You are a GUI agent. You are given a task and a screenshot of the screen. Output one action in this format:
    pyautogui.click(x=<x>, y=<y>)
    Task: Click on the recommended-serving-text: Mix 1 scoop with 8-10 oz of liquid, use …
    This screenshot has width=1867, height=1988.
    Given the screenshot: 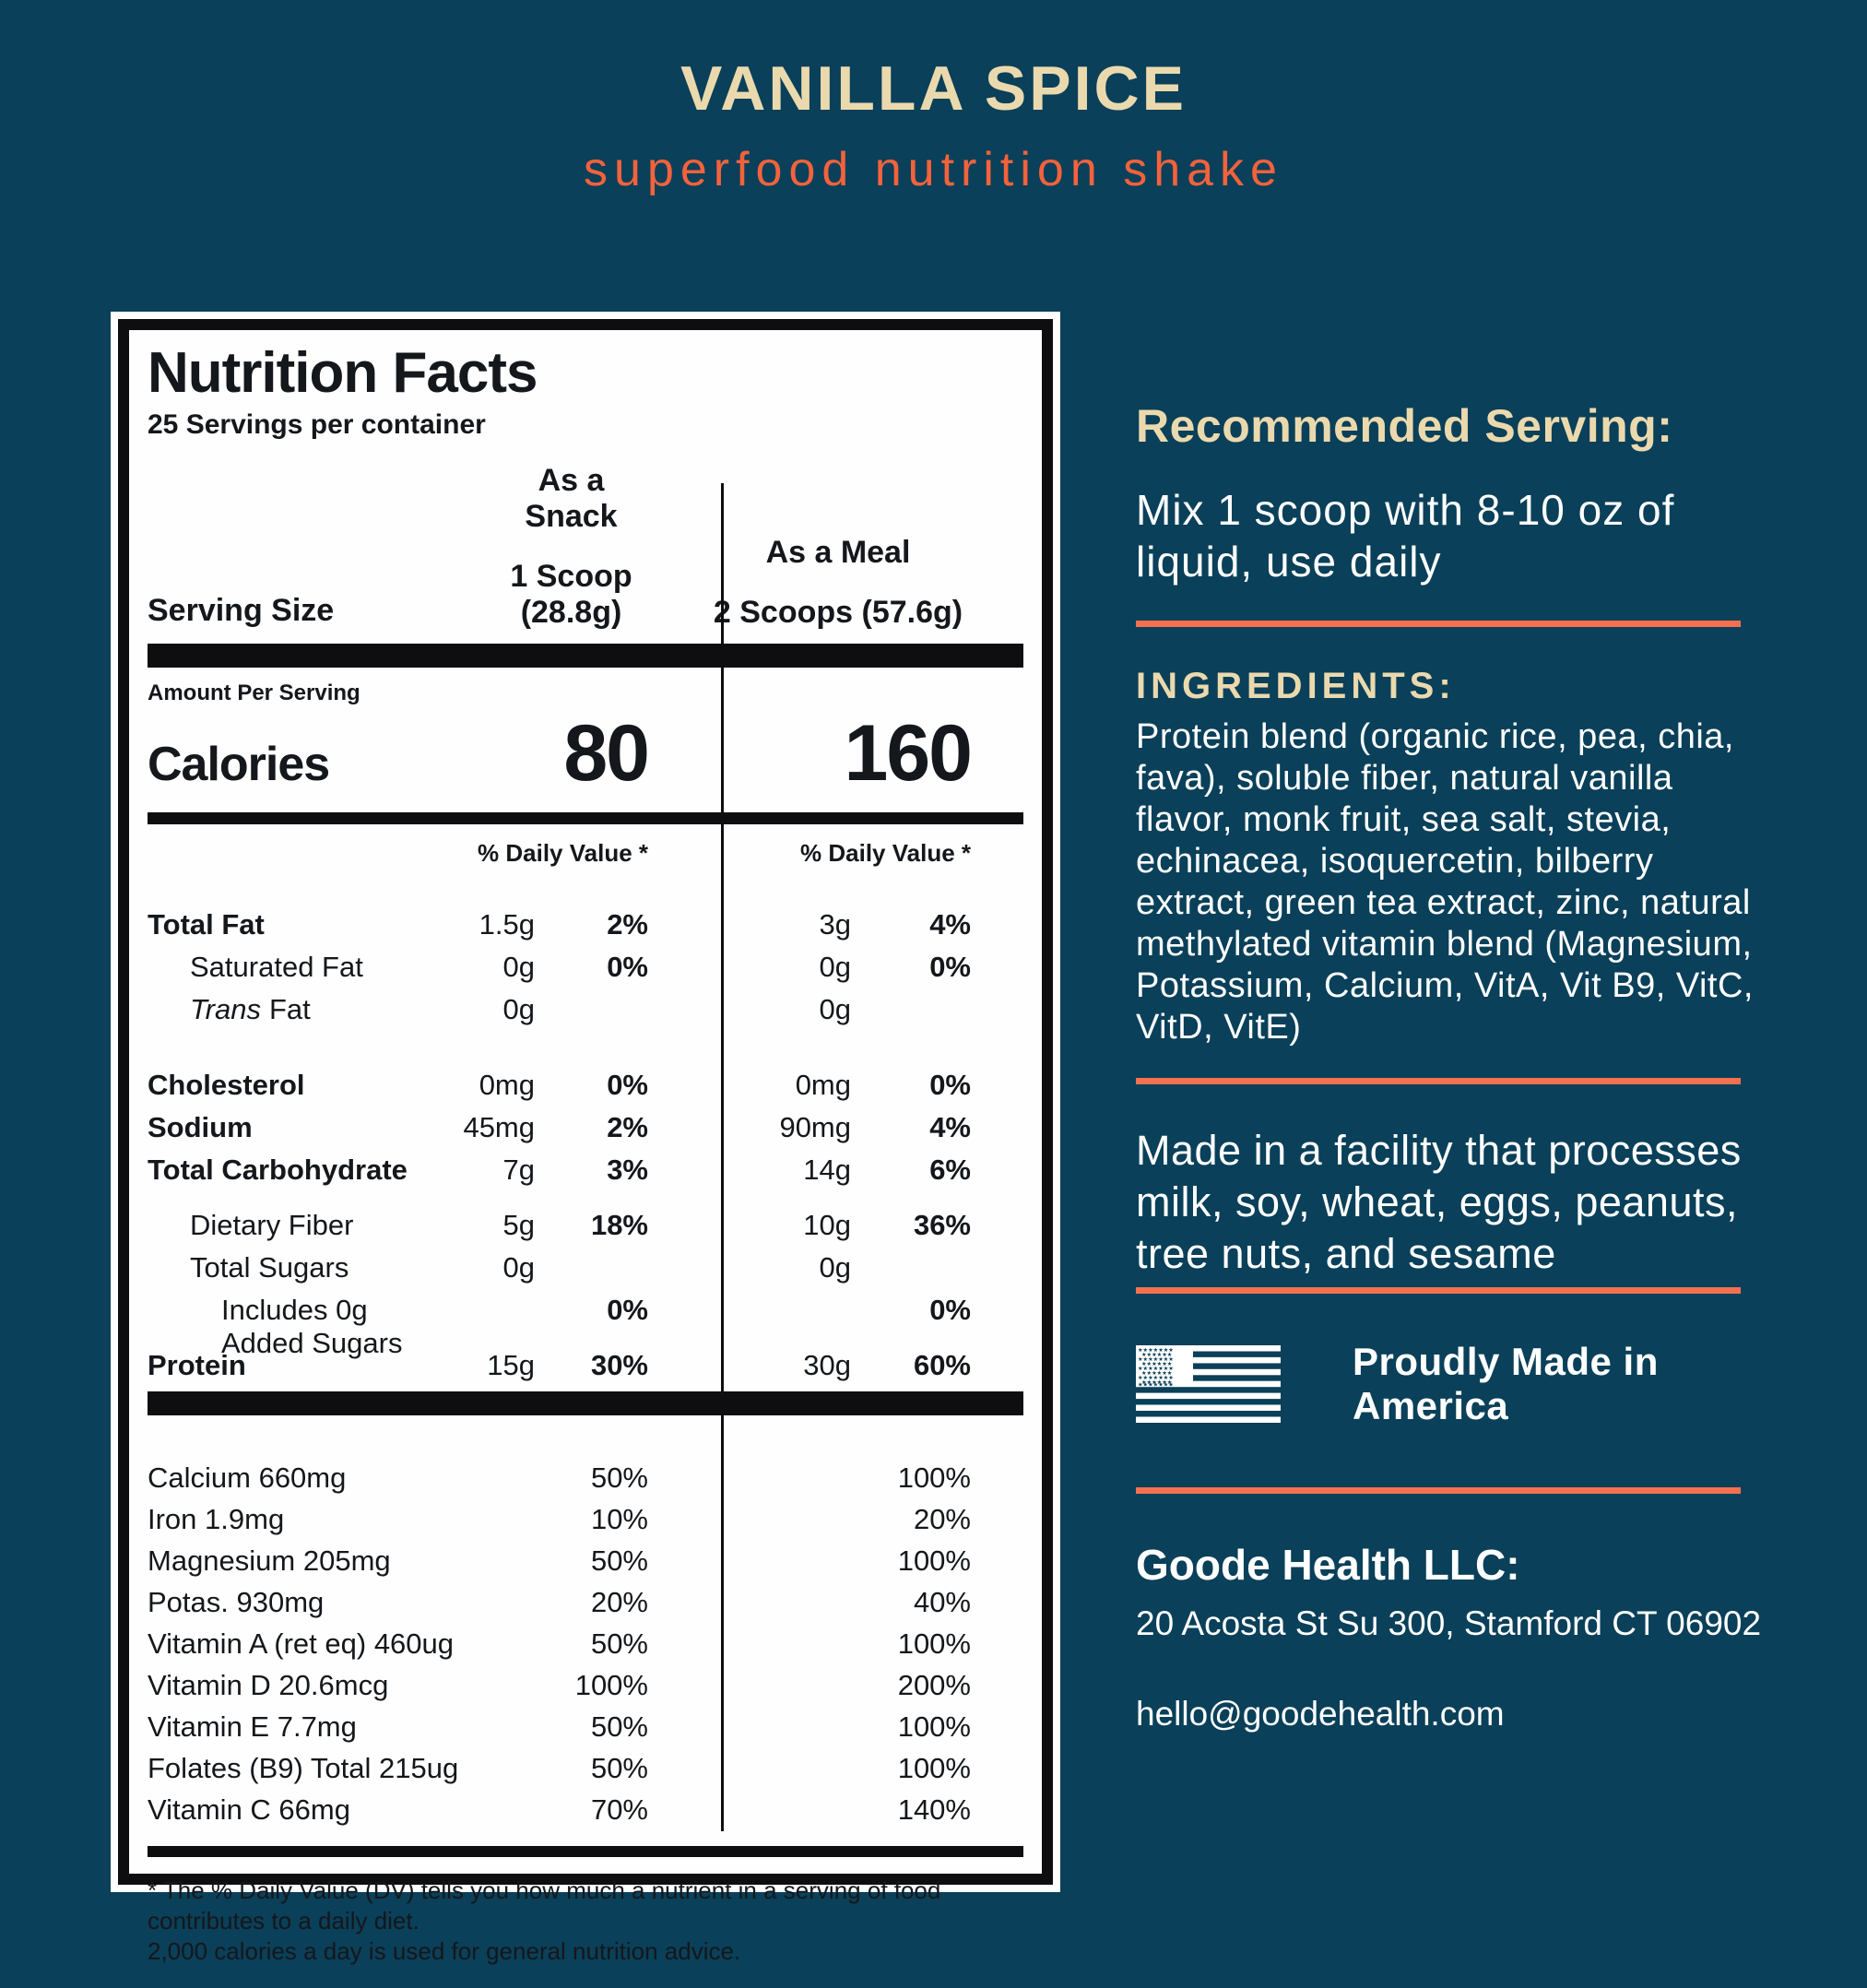 What is the action you would take?
    pyautogui.click(x=1405, y=536)
    